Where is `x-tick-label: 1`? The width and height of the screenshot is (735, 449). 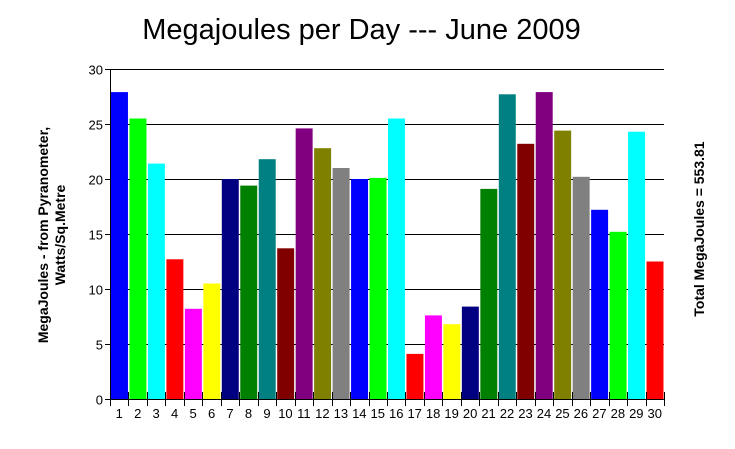 x-tick-label: 1 is located at coordinates (119, 413).